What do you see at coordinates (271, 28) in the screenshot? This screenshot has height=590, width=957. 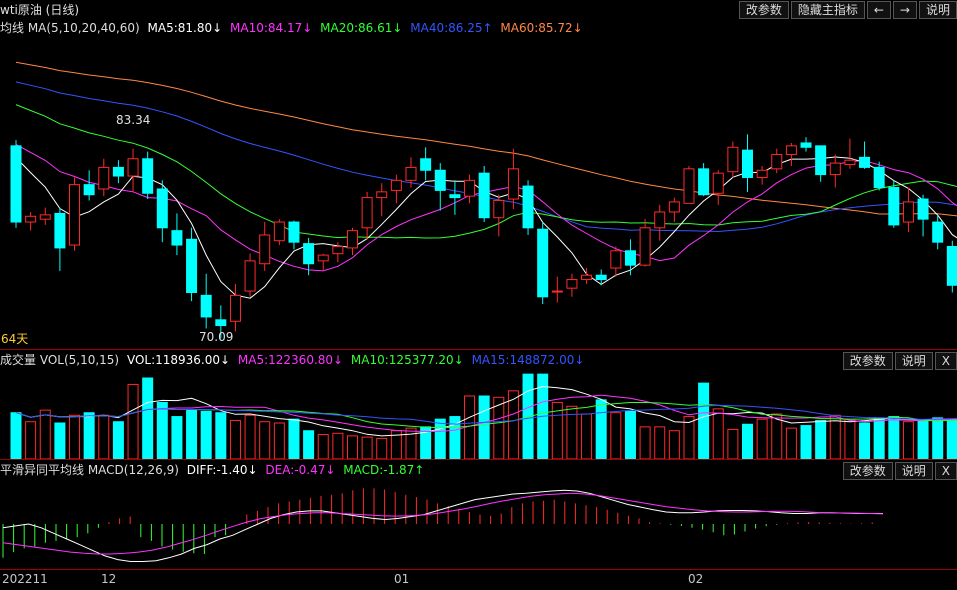 I see `ma10-value: MA10:84.17↓` at bounding box center [271, 28].